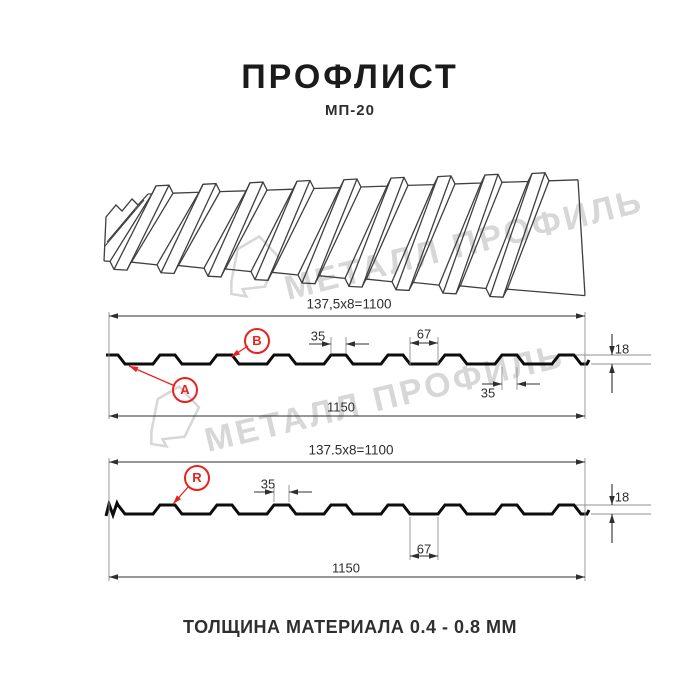  I want to click on dim-label-rib-top-35: 35, so click(318, 336).